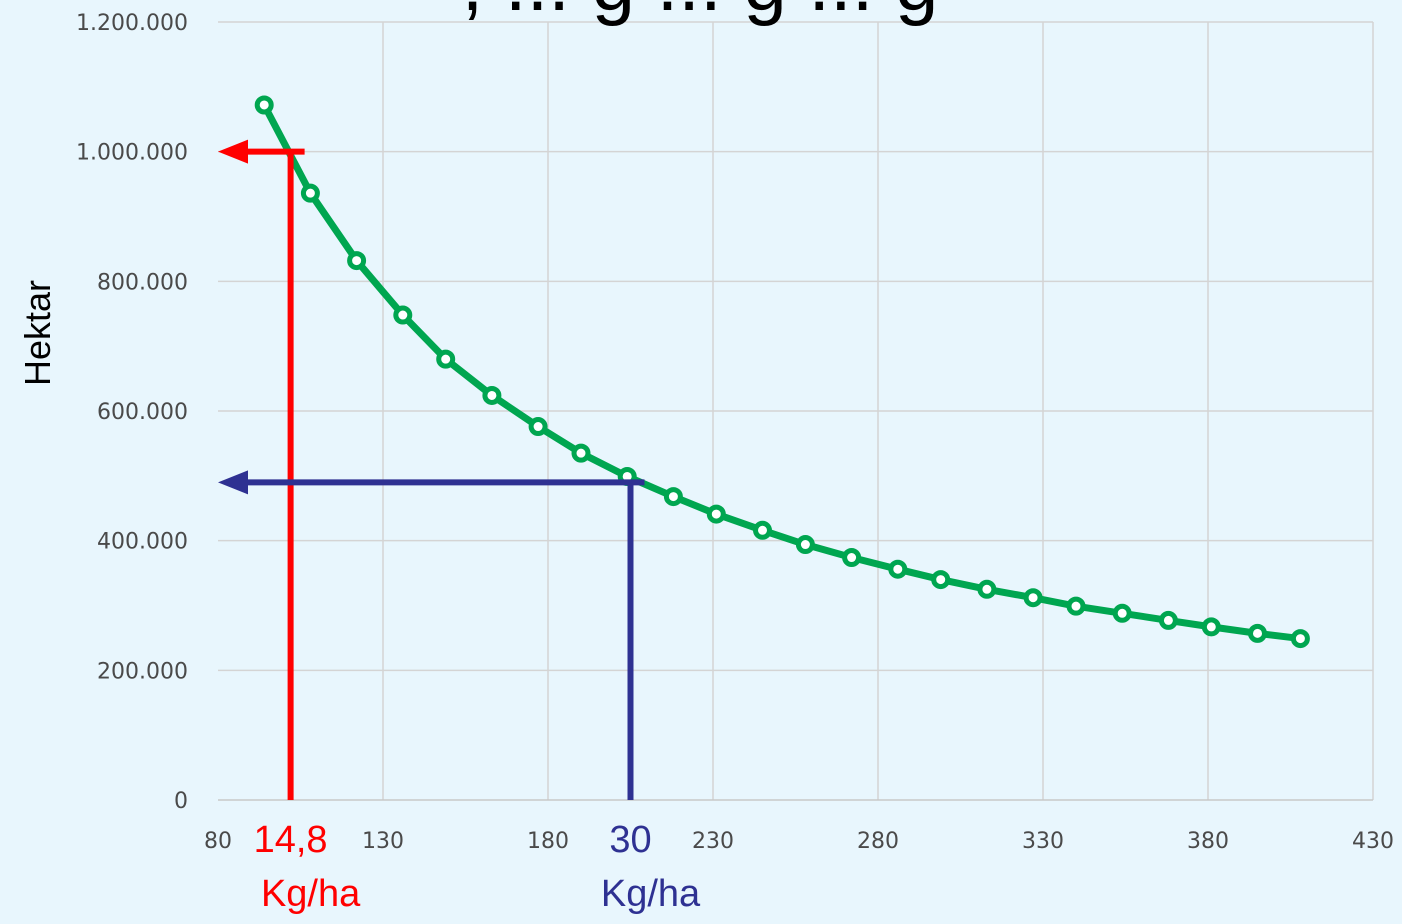 The image size is (1402, 924). I want to click on y-axis-label: Hektar, so click(37, 333).